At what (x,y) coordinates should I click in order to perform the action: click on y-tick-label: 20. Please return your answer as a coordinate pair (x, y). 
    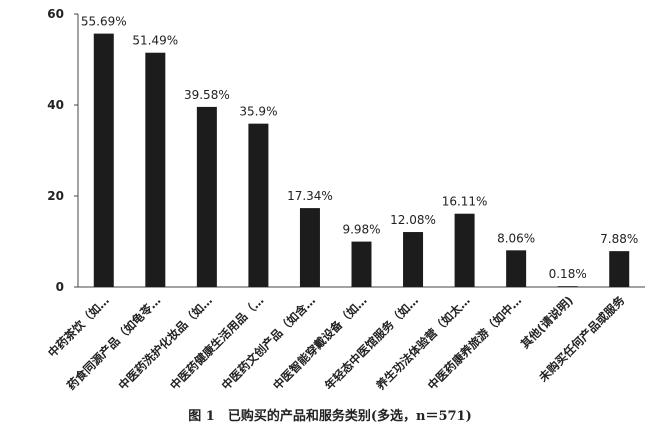
    Looking at the image, I should click on (55, 196).